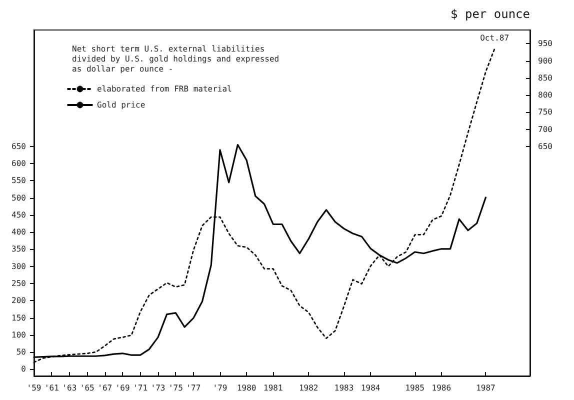  Describe the element at coordinates (23, 369) in the screenshot. I see `y-tick-label: 0` at that location.